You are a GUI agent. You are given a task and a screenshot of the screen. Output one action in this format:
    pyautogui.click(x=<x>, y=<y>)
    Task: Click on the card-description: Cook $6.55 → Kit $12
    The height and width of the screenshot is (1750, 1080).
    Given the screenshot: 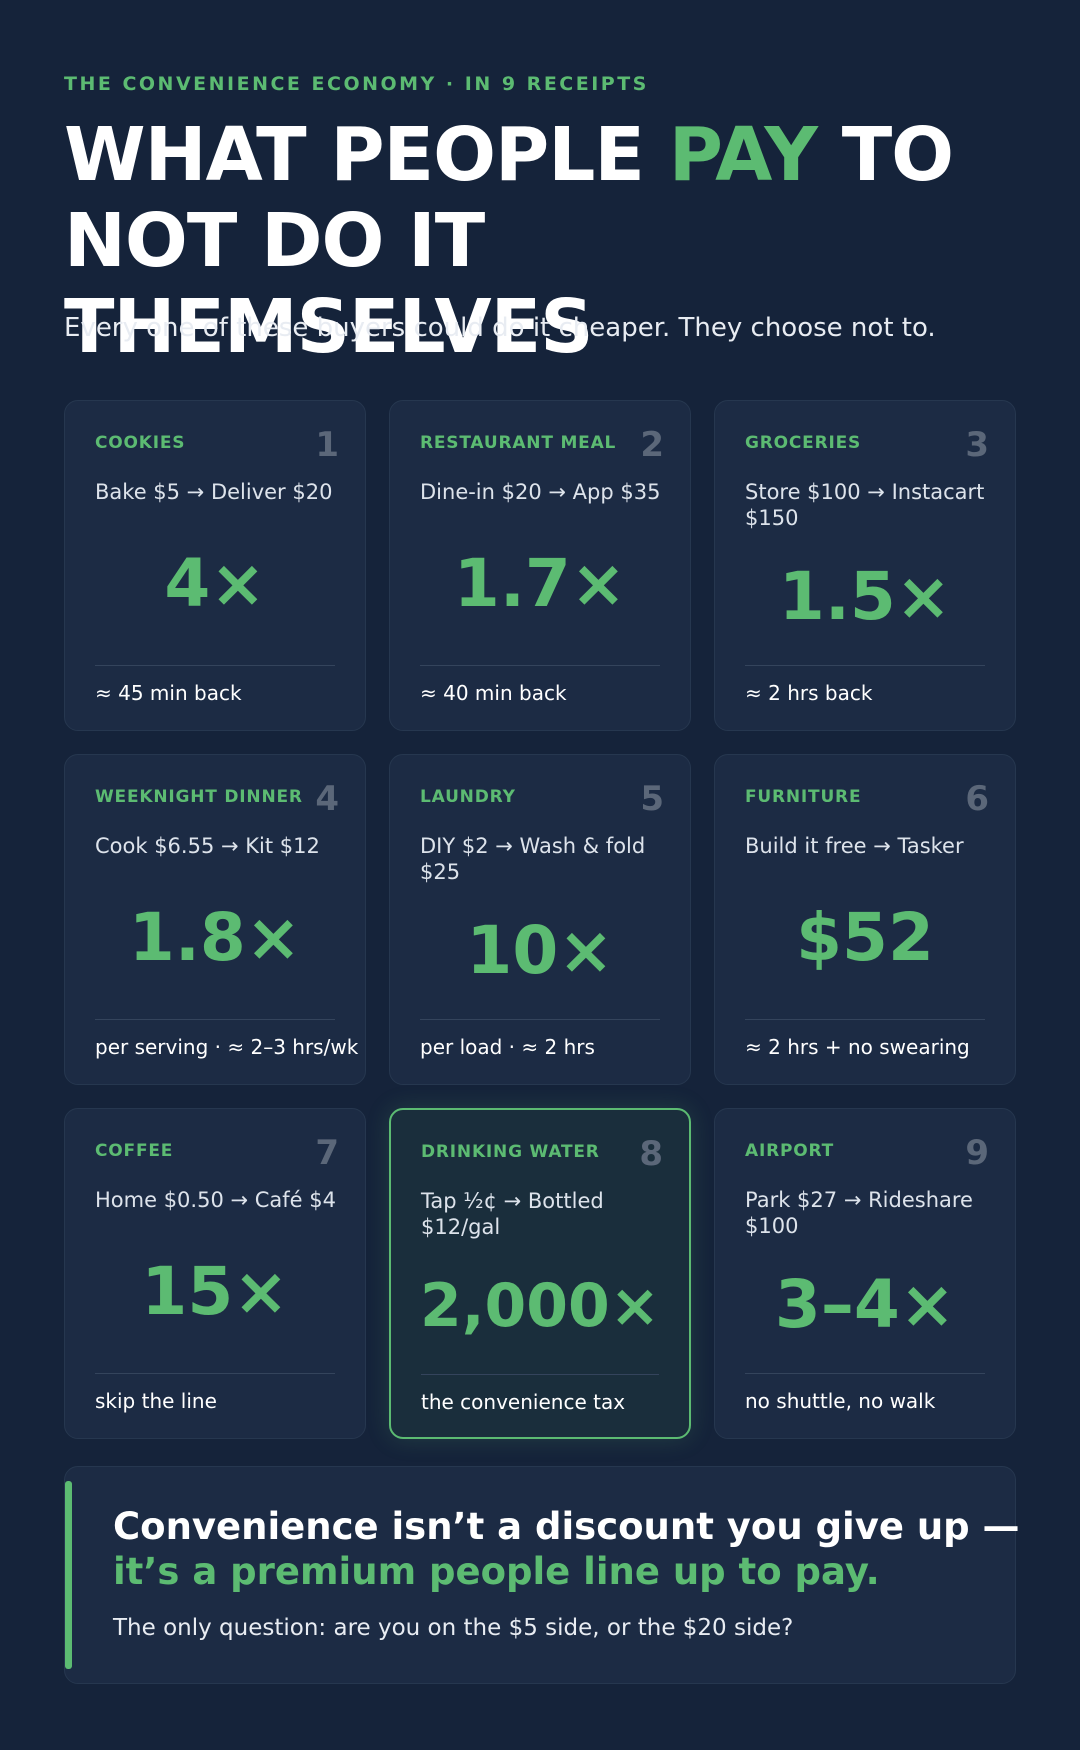 What is the action you would take?
    pyautogui.click(x=207, y=846)
    